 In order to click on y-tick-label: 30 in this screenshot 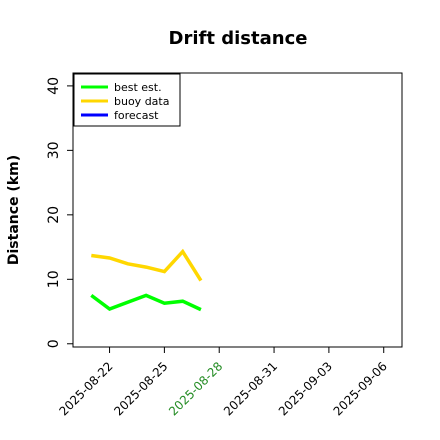, I will do `click(54, 150)`.